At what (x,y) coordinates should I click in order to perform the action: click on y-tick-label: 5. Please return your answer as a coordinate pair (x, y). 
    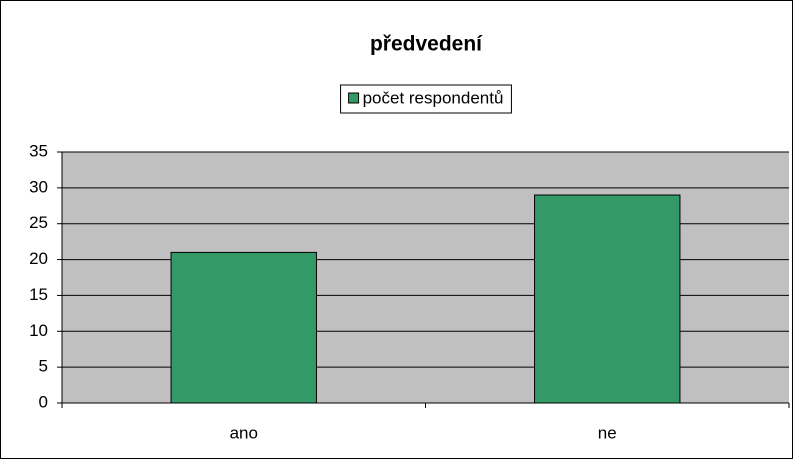
    Looking at the image, I should click on (43, 366).